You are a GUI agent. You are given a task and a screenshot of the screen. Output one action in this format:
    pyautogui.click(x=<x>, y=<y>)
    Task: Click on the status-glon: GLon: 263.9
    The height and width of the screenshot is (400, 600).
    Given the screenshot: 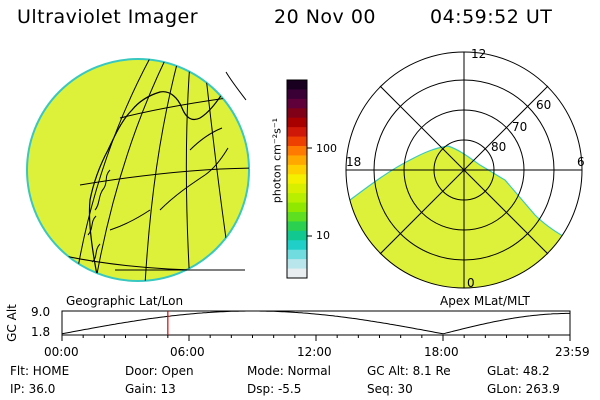 What is the action you would take?
    pyautogui.click(x=523, y=389)
    